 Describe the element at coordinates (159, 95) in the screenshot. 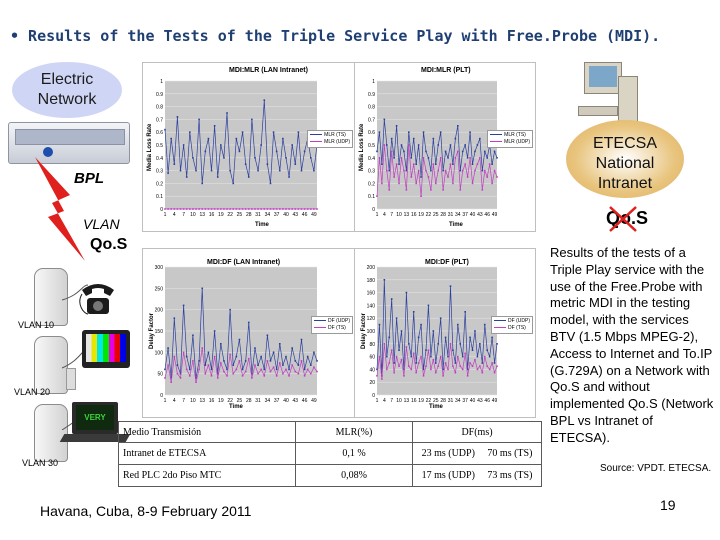

I see `y-tick-label: 0.9` at that location.